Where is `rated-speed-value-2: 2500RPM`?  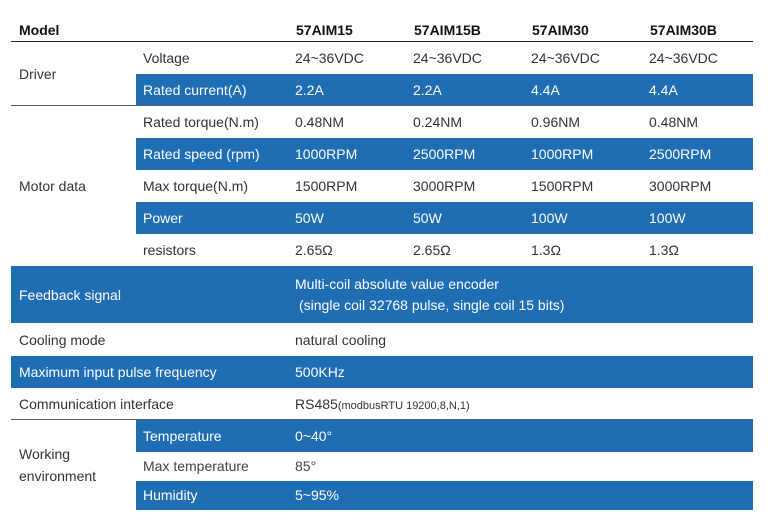 rated-speed-value-2: 2500RPM is located at coordinates (444, 154).